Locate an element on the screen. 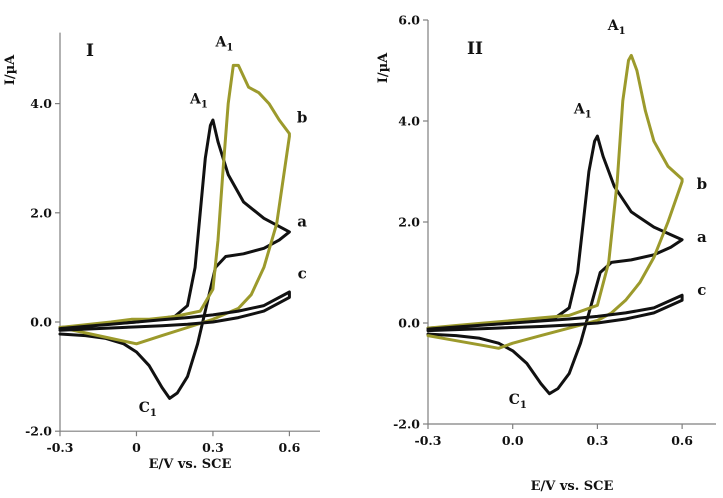  x-tick-label: 0 is located at coordinates (136, 447).